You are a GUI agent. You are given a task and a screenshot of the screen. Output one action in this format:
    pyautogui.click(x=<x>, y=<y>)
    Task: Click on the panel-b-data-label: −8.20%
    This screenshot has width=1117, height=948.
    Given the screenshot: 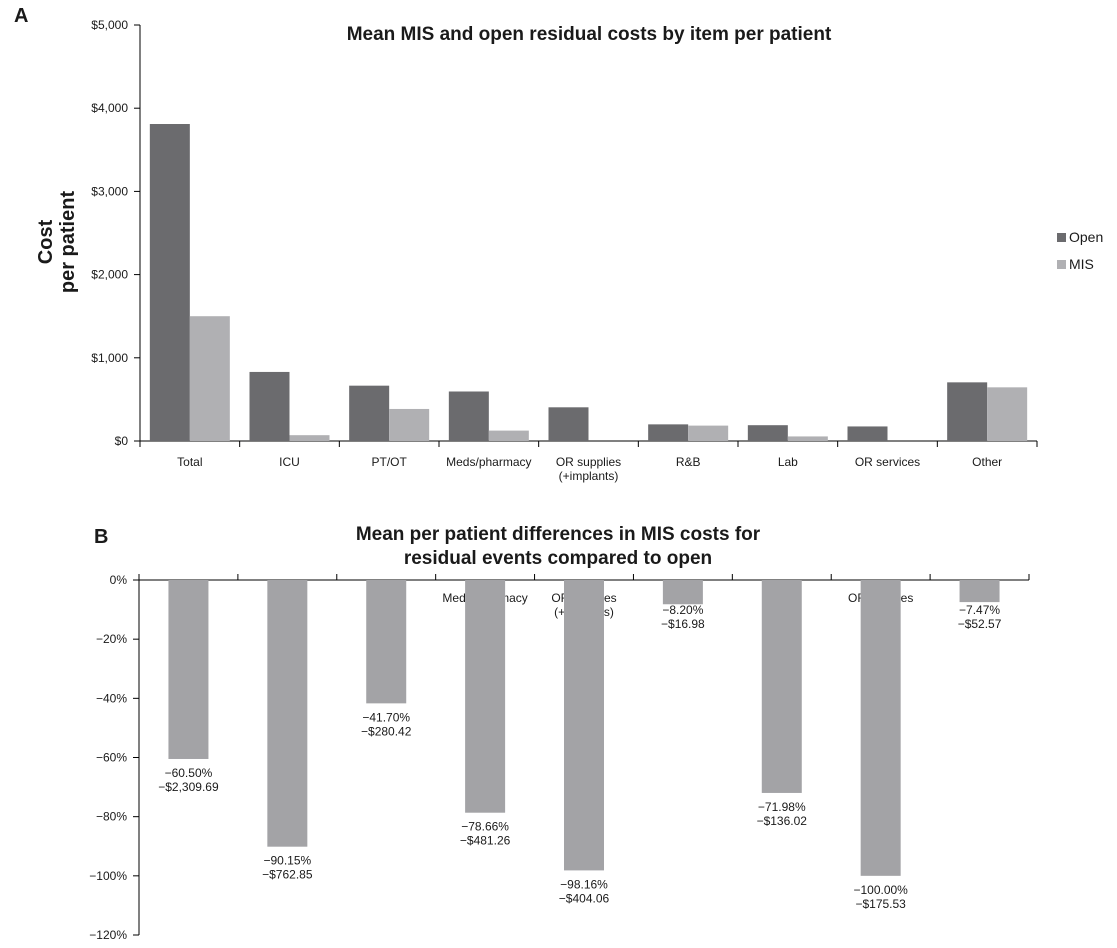 What is the action you would take?
    pyautogui.click(x=682, y=610)
    